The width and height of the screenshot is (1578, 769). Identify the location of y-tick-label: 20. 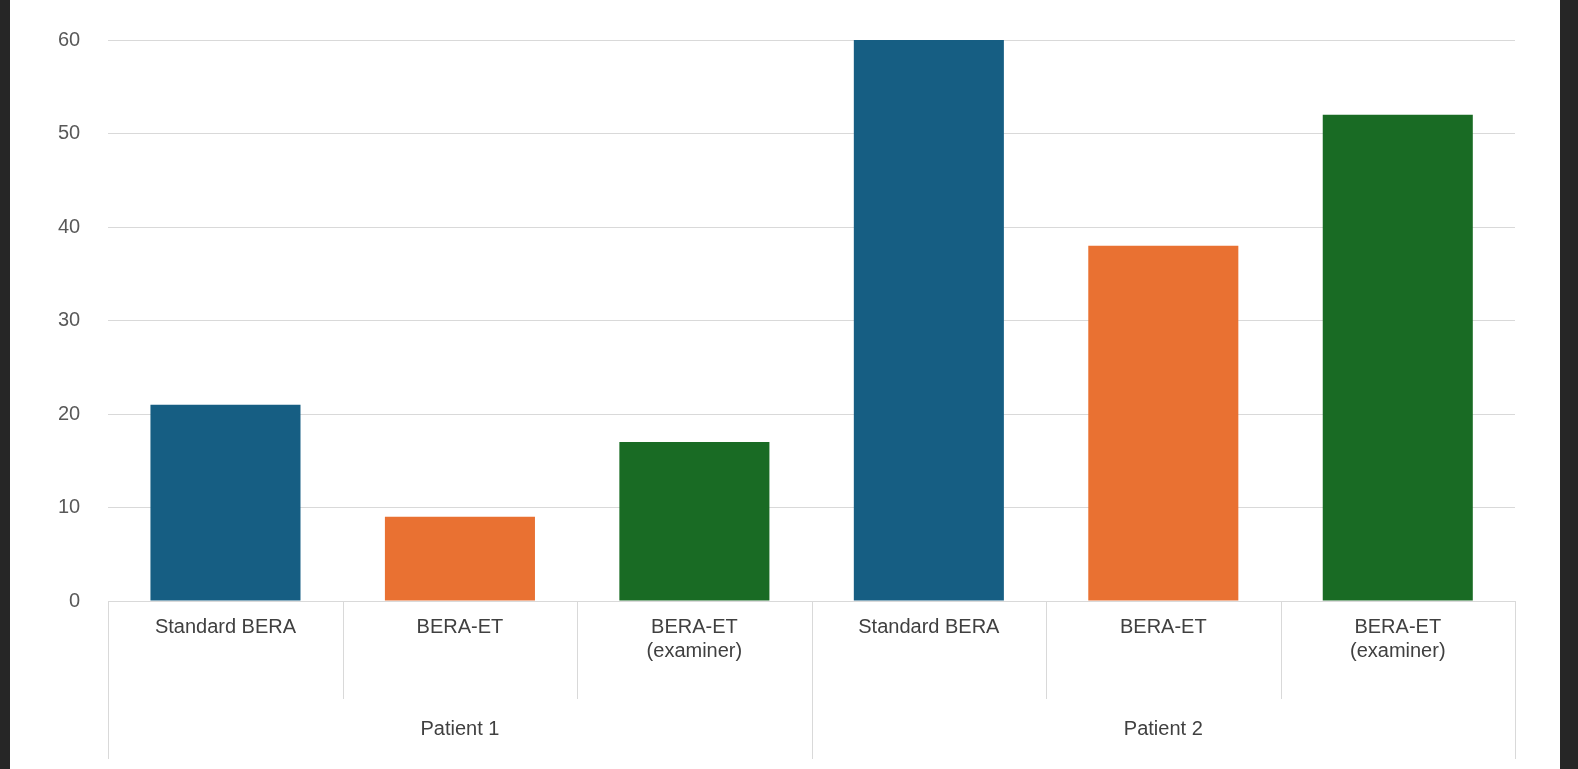
(69, 412).